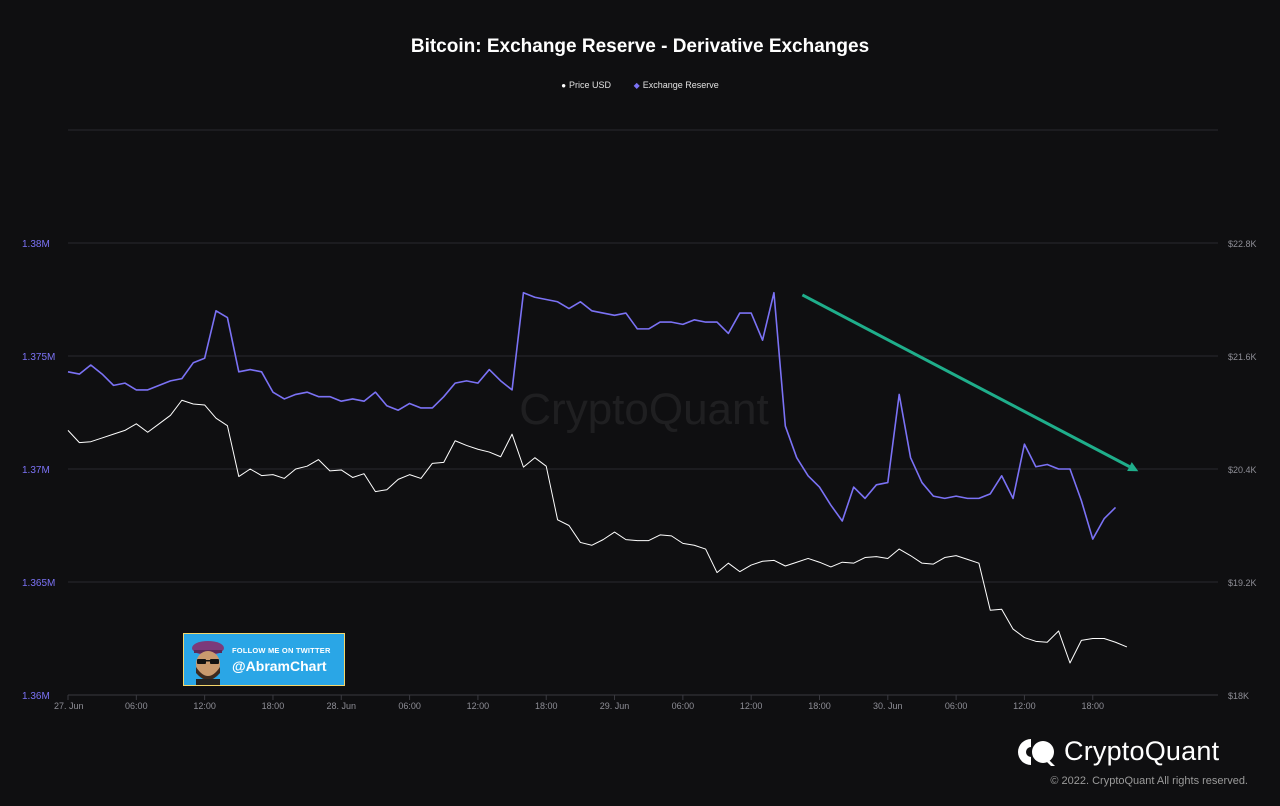  Describe the element at coordinates (966, 380) in the screenshot. I see `trend-arrow-line` at that location.